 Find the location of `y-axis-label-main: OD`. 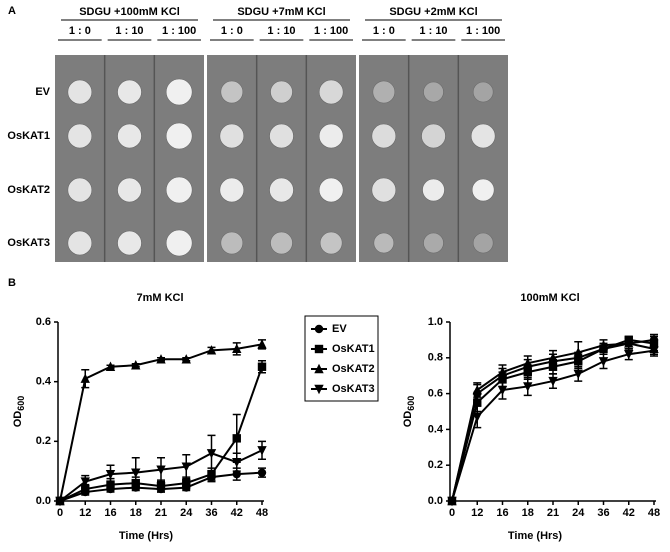

y-axis-label-main: OD is located at coordinates (408, 419).